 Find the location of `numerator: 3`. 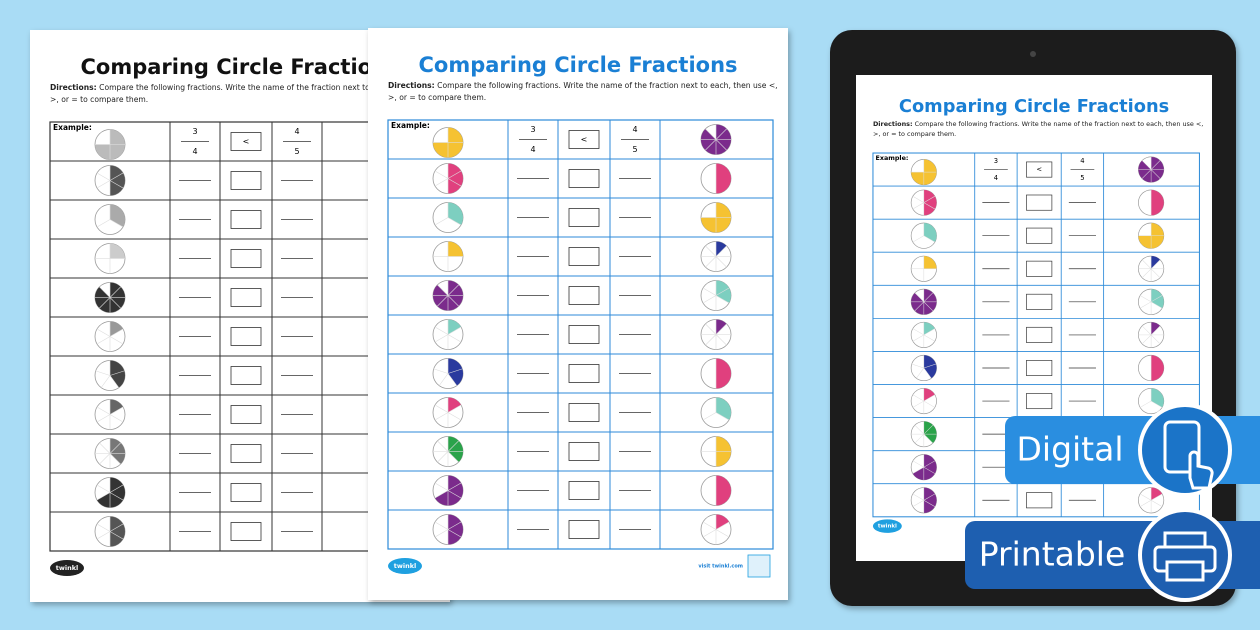

numerator: 3 is located at coordinates (996, 161).